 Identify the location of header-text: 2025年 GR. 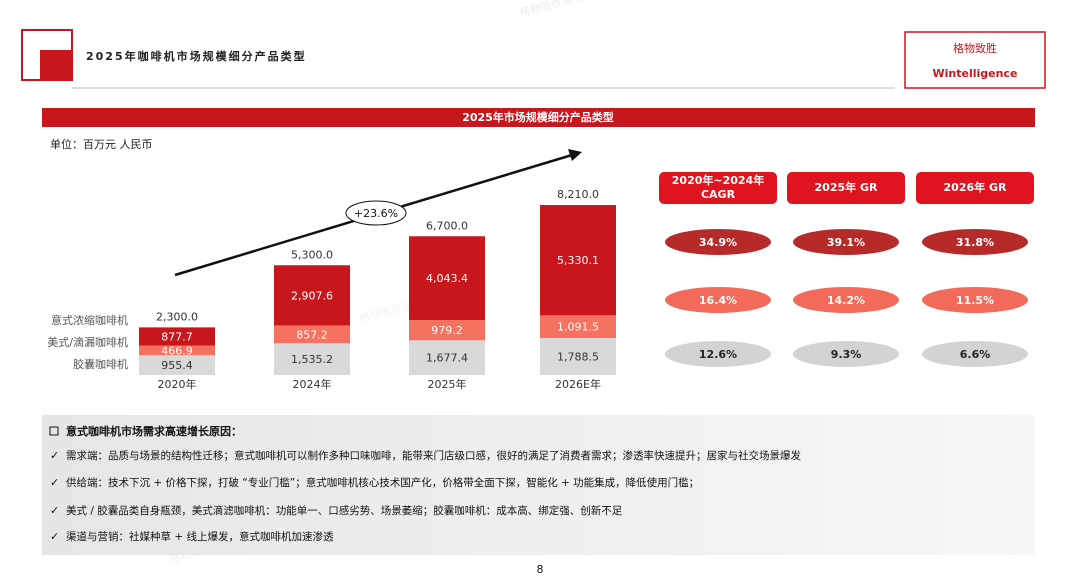
(846, 187).